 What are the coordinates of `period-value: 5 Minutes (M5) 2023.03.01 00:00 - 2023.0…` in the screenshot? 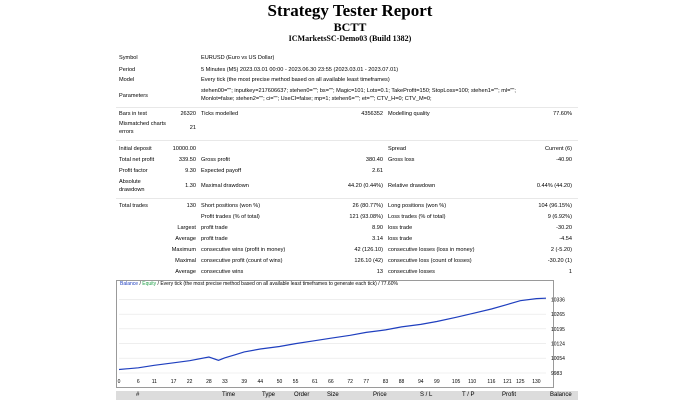 It's located at (300, 70).